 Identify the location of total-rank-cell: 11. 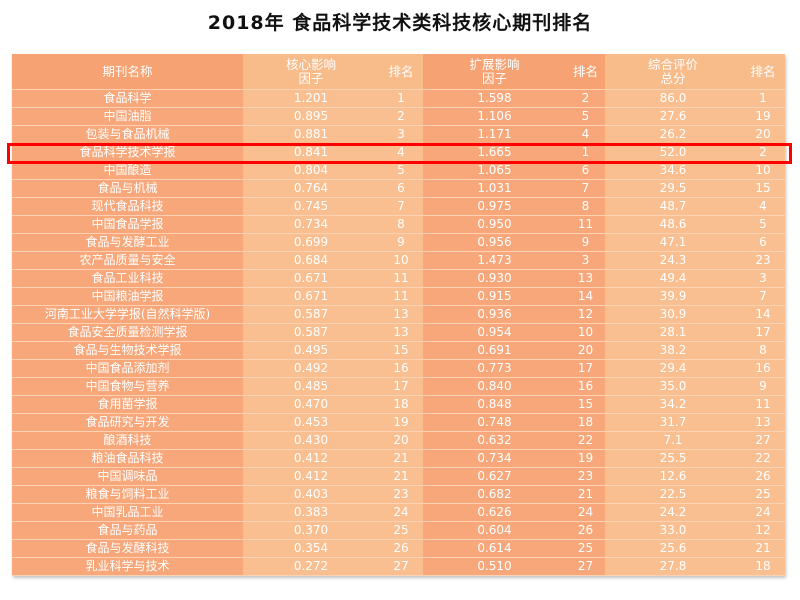
(763, 404).